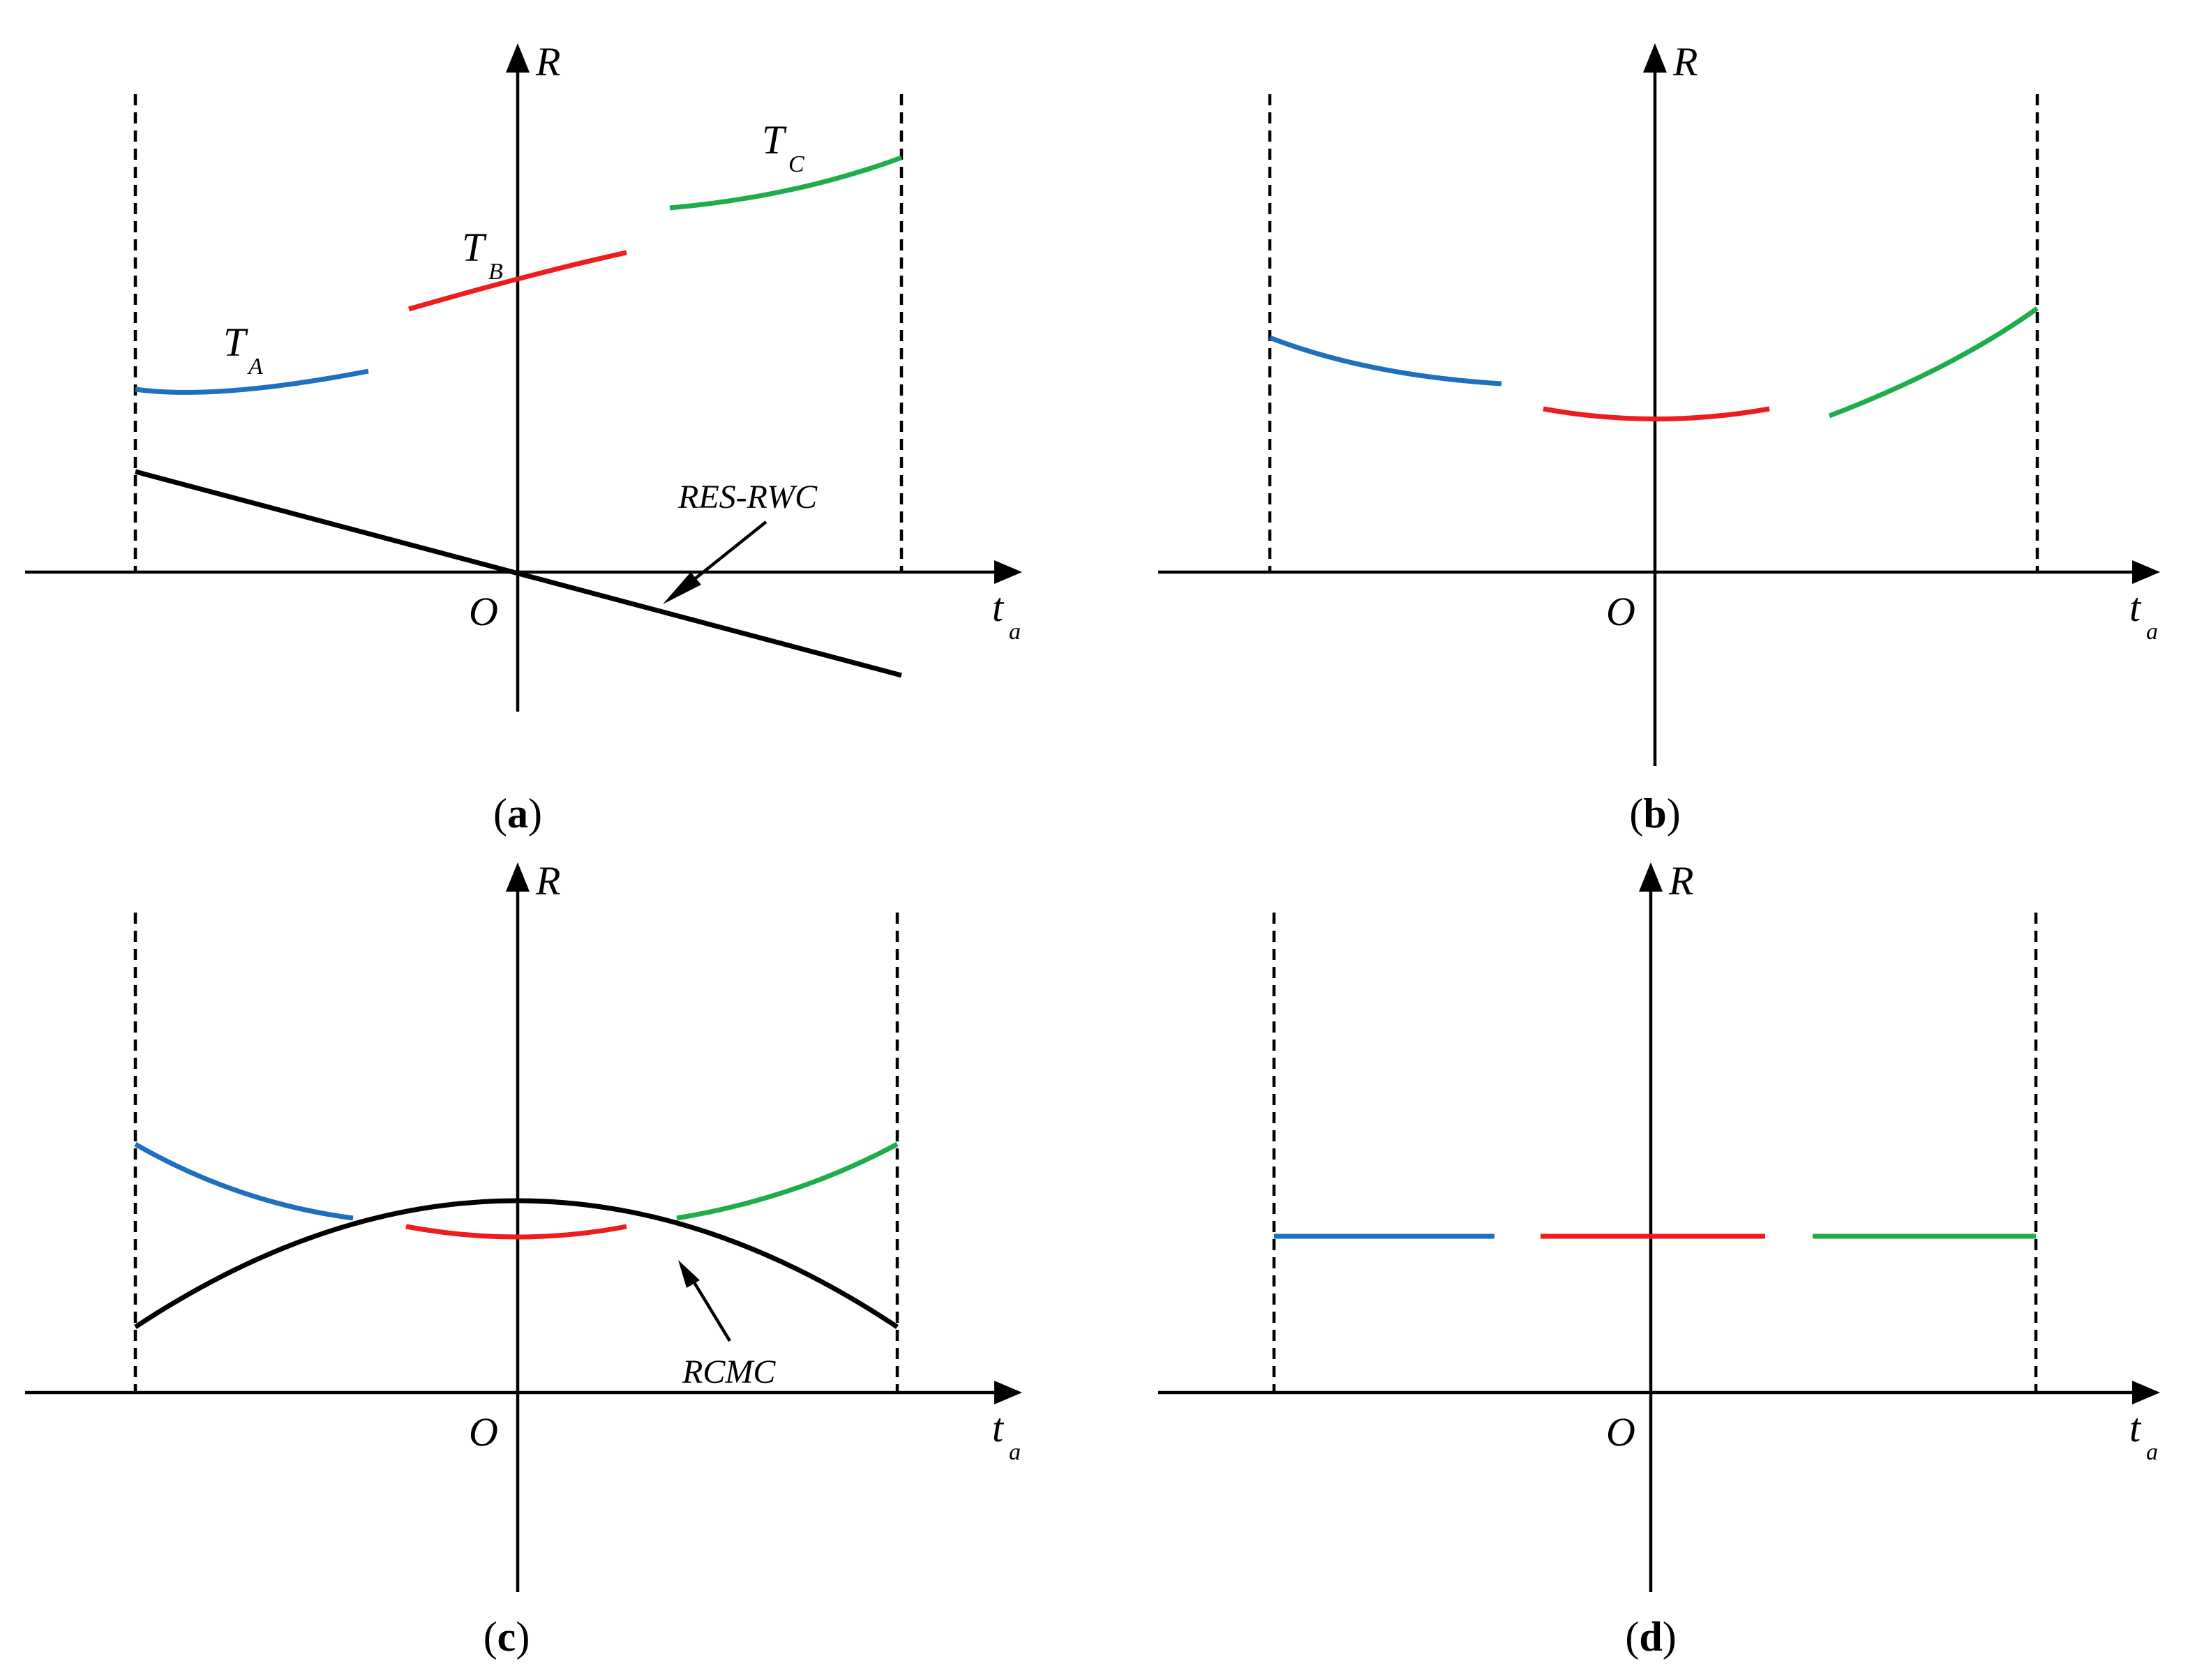  Describe the element at coordinates (517, 813) in the screenshot. I see `panel-caption: (a)` at that location.